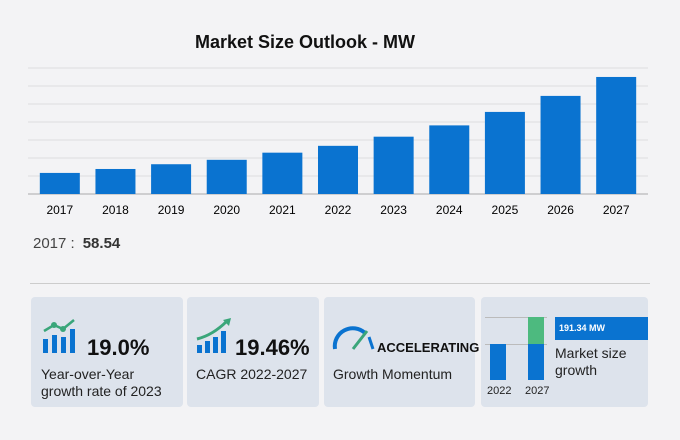 This screenshot has width=680, height=440. Describe the element at coordinates (499, 391) in the screenshot. I see `year-2022: 2022` at that location.